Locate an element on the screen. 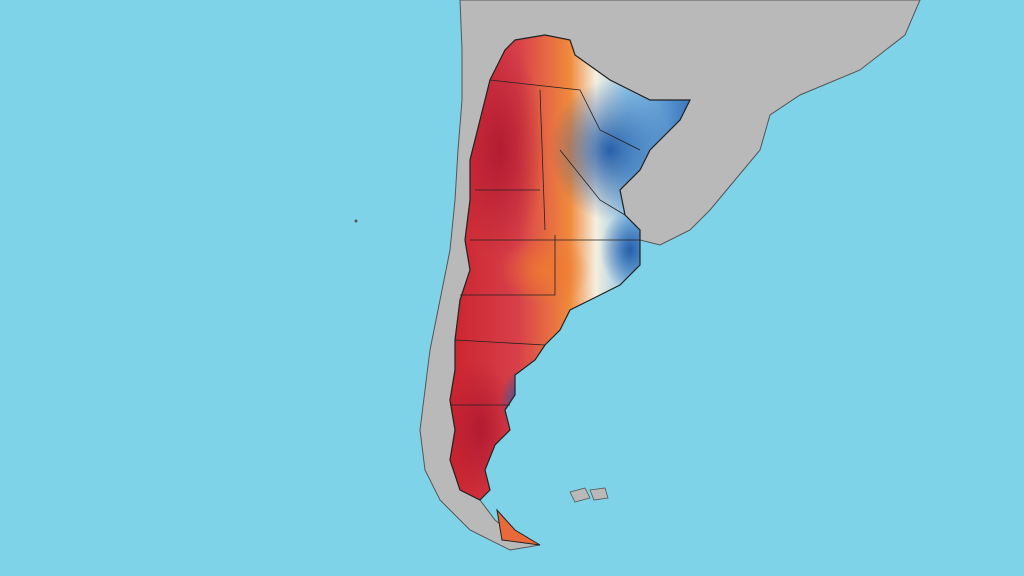 The height and width of the screenshot is (576, 1024). island-dot is located at coordinates (356, 221).